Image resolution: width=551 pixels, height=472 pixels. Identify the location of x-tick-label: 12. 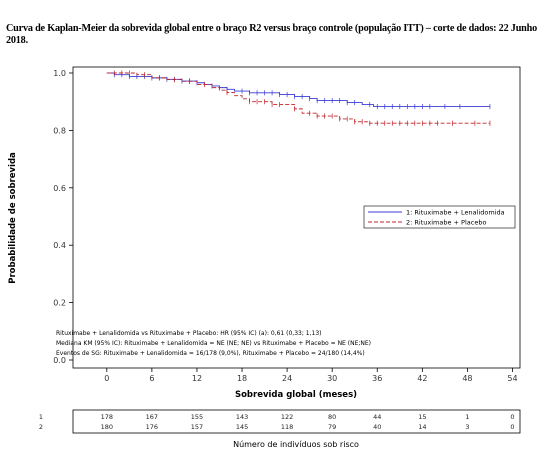
(197, 378).